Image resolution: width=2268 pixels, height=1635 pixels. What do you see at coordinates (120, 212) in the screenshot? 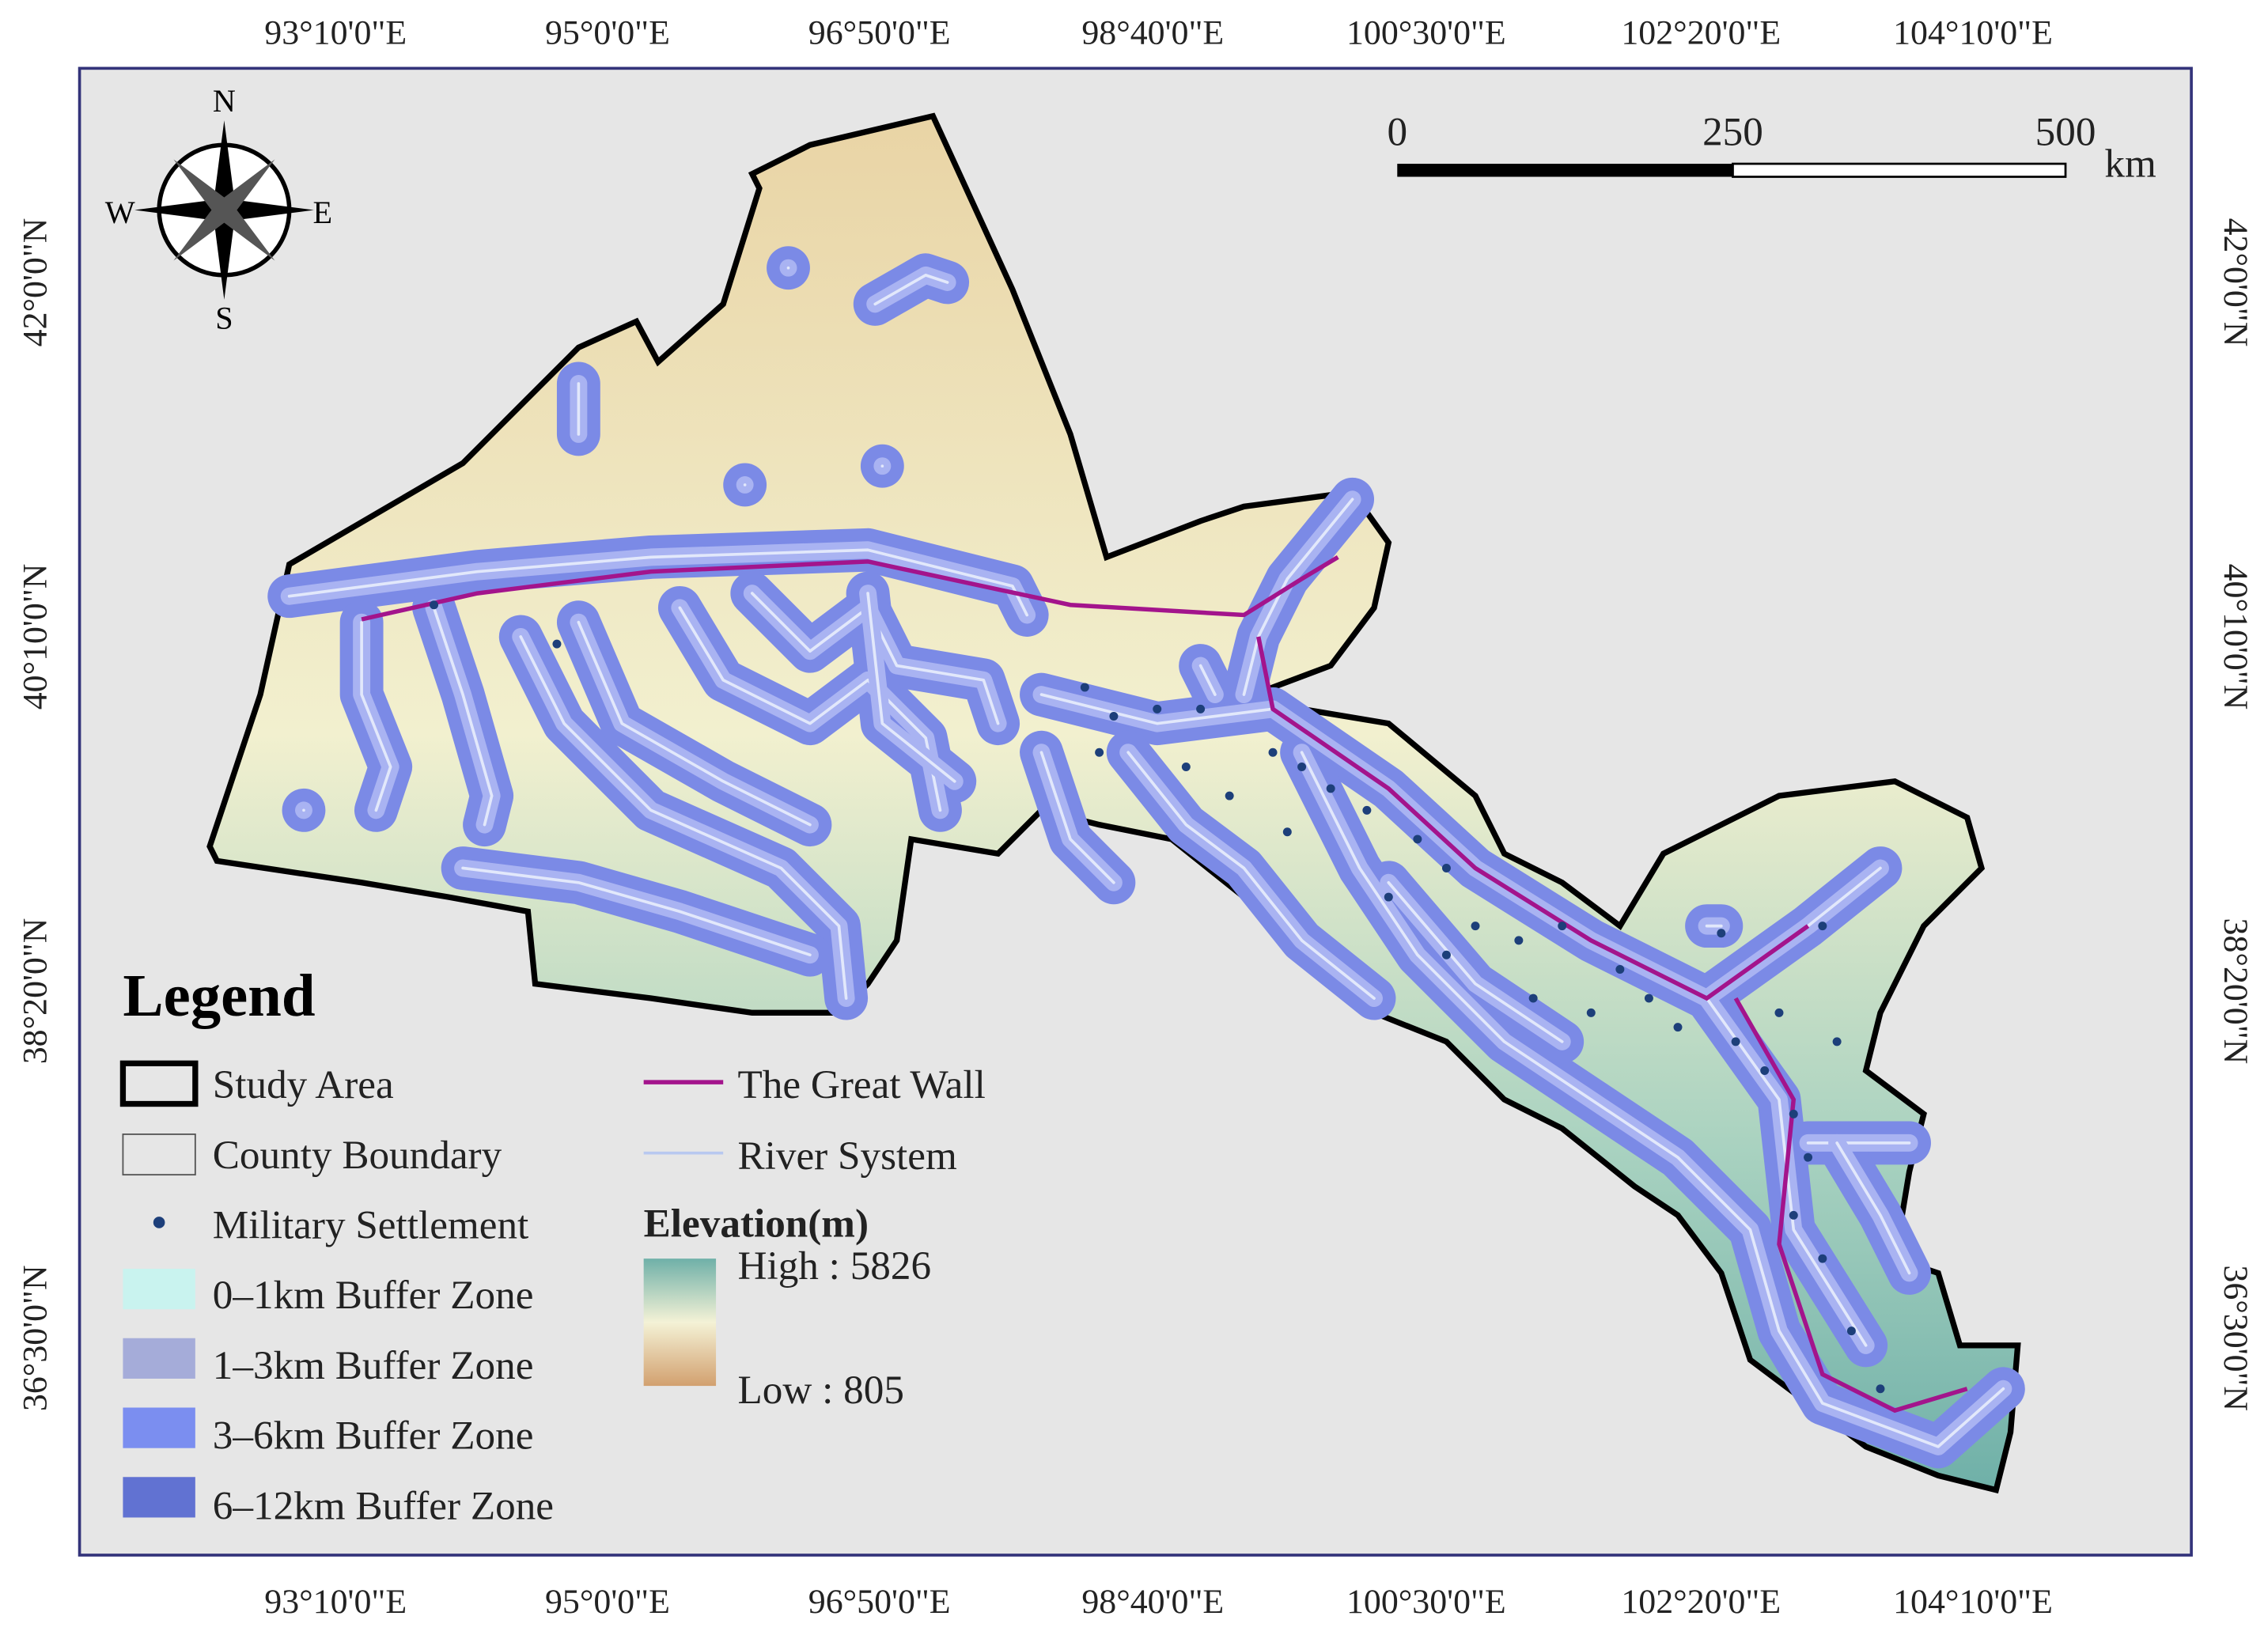
I see `compass-letter: W` at bounding box center [120, 212].